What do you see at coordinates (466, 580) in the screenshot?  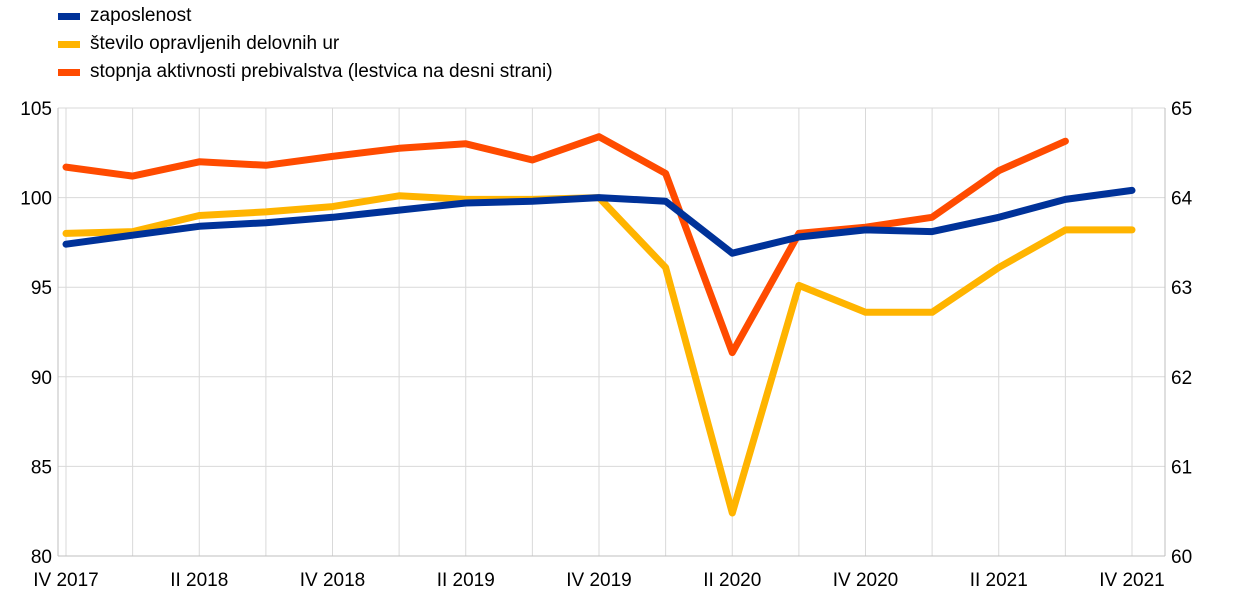 I see `x-tick-label: II 2019` at bounding box center [466, 580].